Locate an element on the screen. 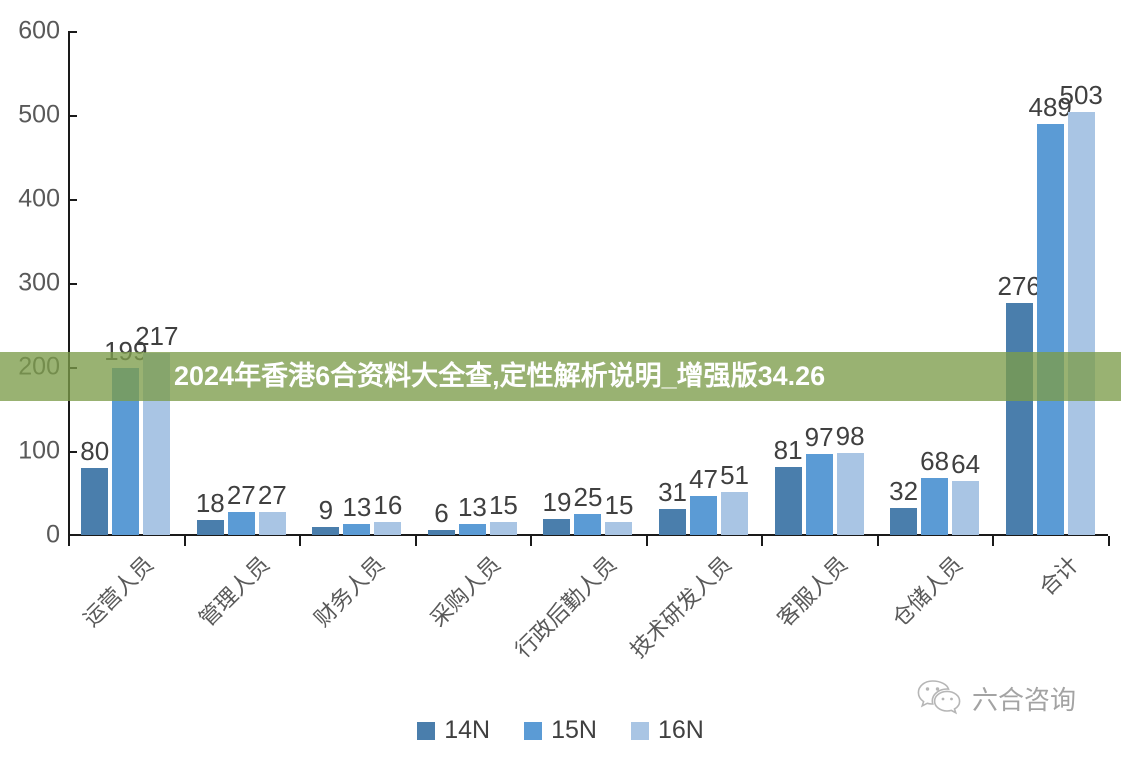 This screenshot has width=1121, height=757. bar-group: 32 68 64 is located at coordinates (935, 283).